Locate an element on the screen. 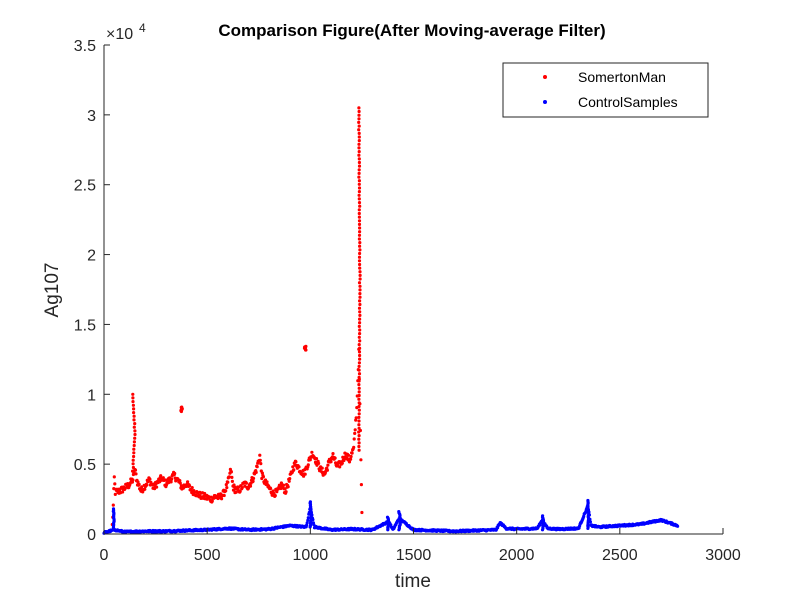 The width and height of the screenshot is (800, 600). legend-label-somertonman: SomertonMan is located at coordinates (622, 77).